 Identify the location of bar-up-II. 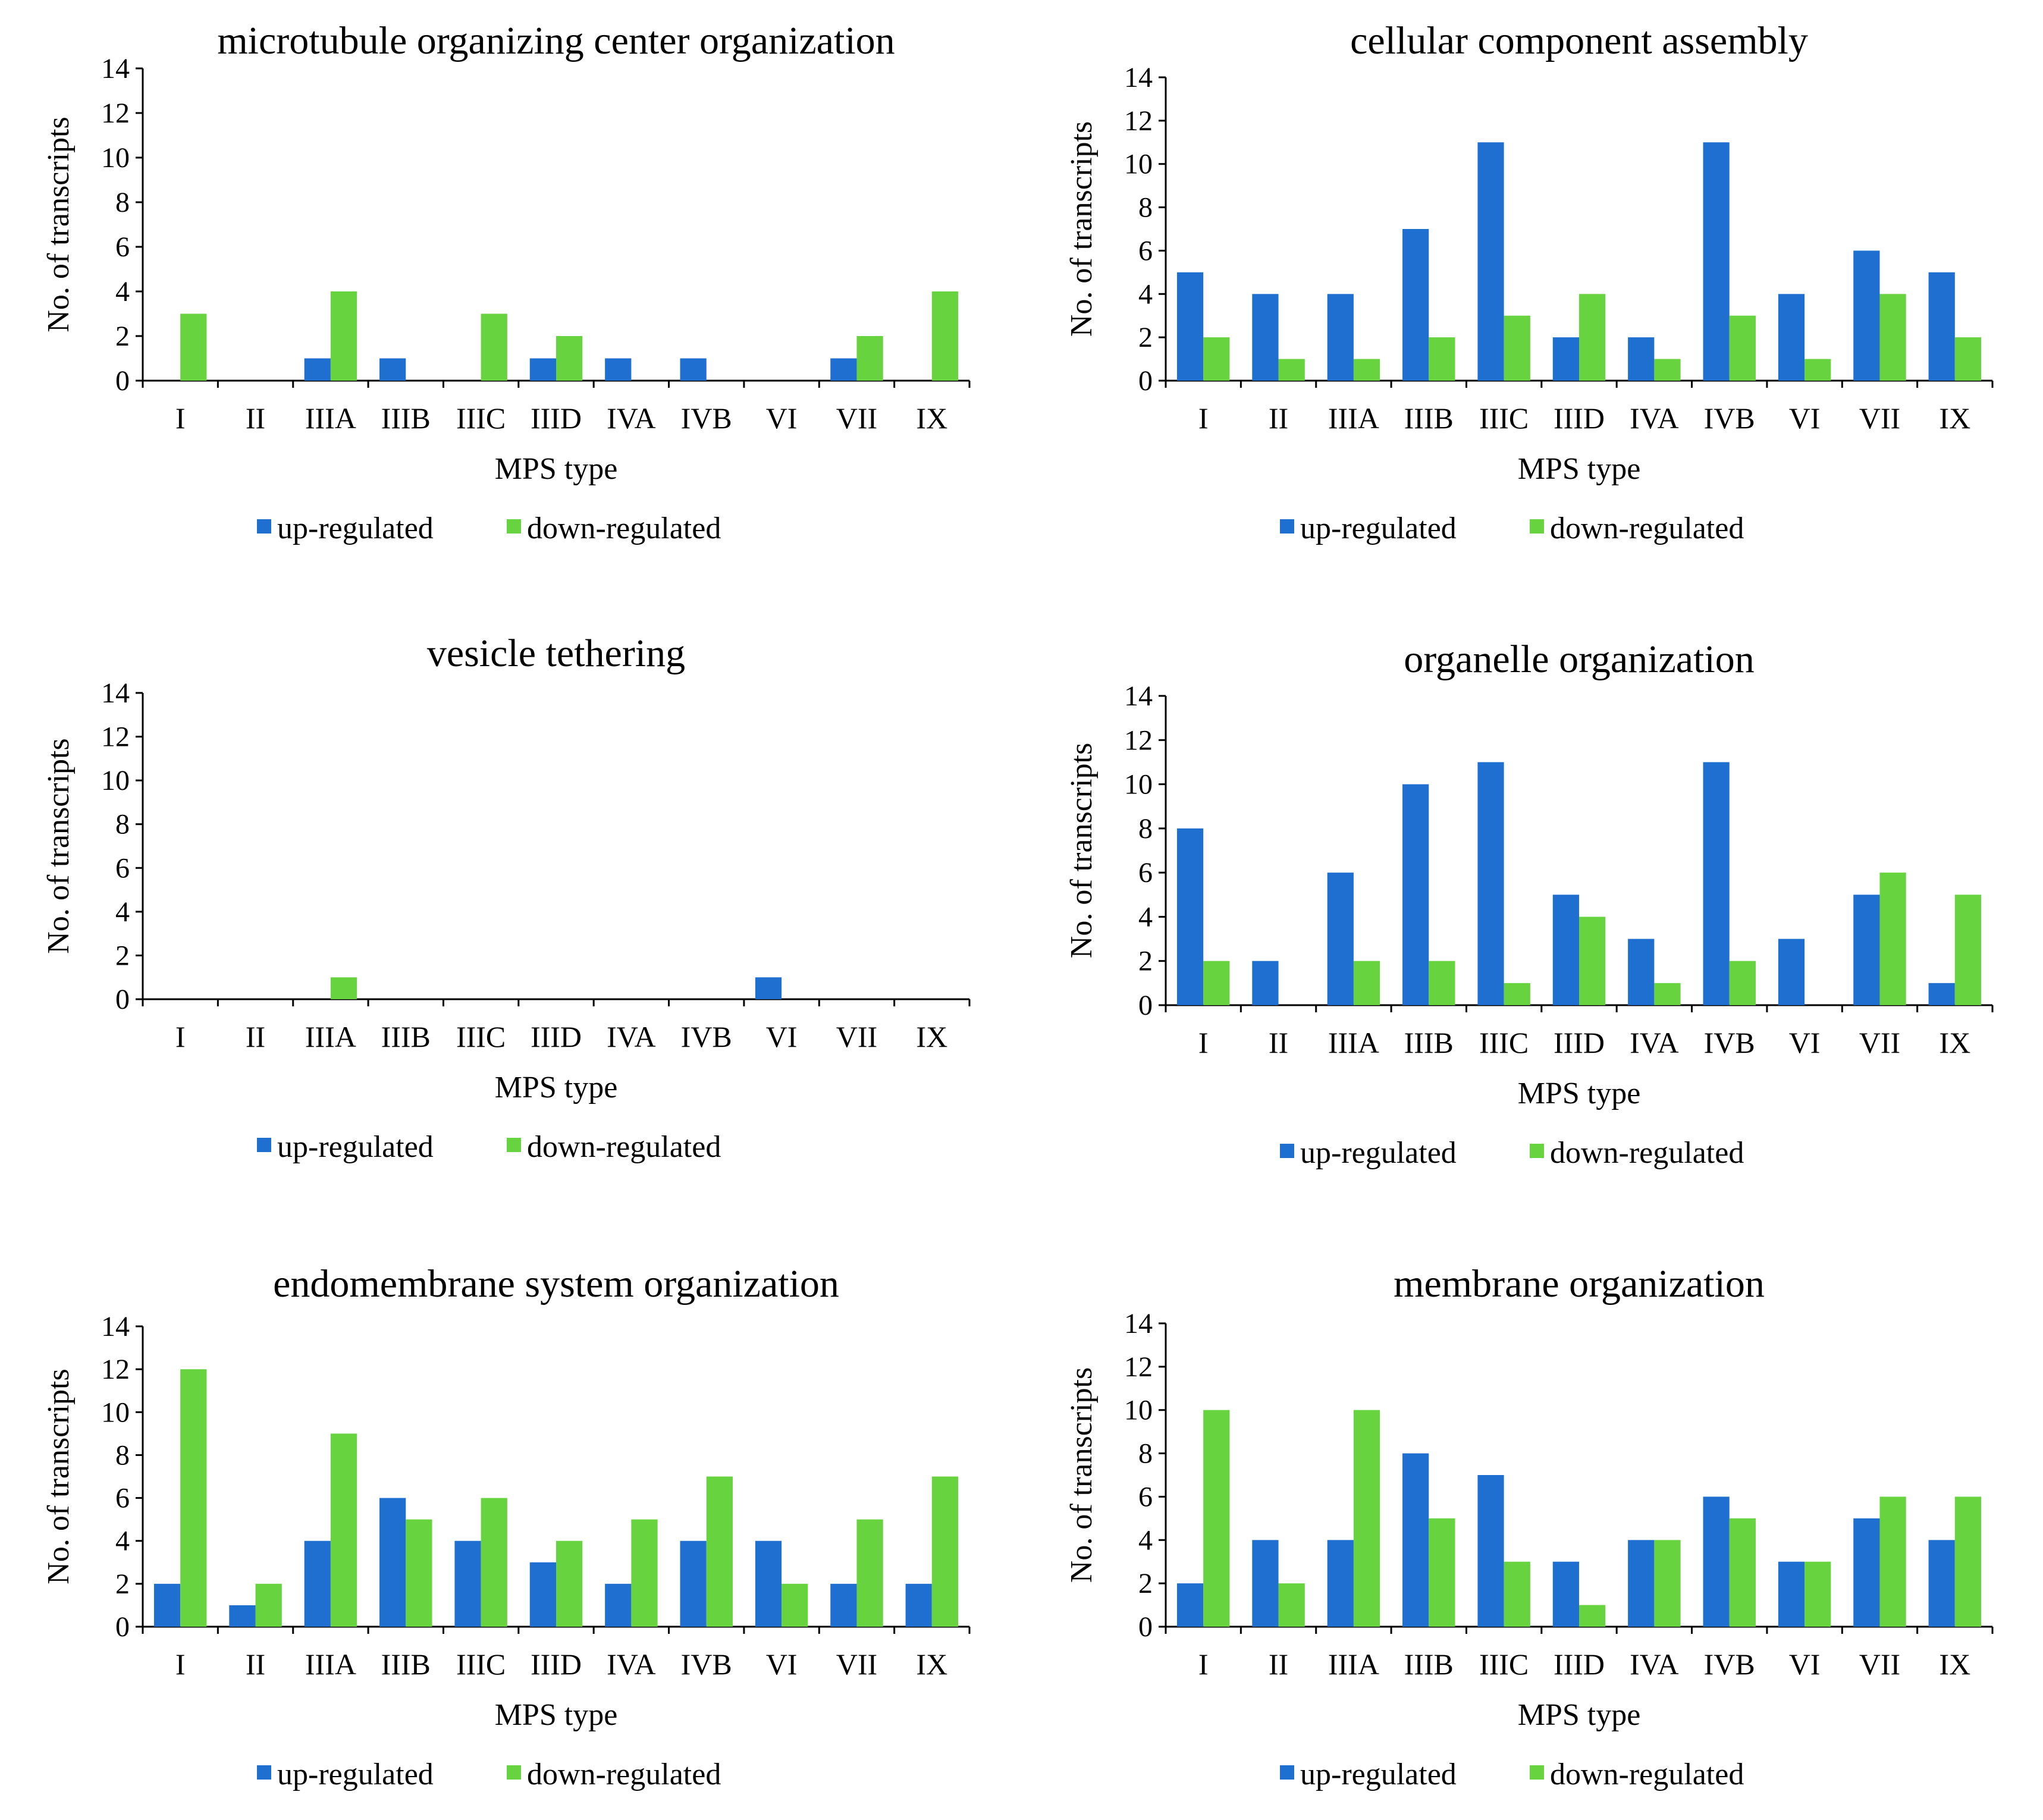
(1265, 983).